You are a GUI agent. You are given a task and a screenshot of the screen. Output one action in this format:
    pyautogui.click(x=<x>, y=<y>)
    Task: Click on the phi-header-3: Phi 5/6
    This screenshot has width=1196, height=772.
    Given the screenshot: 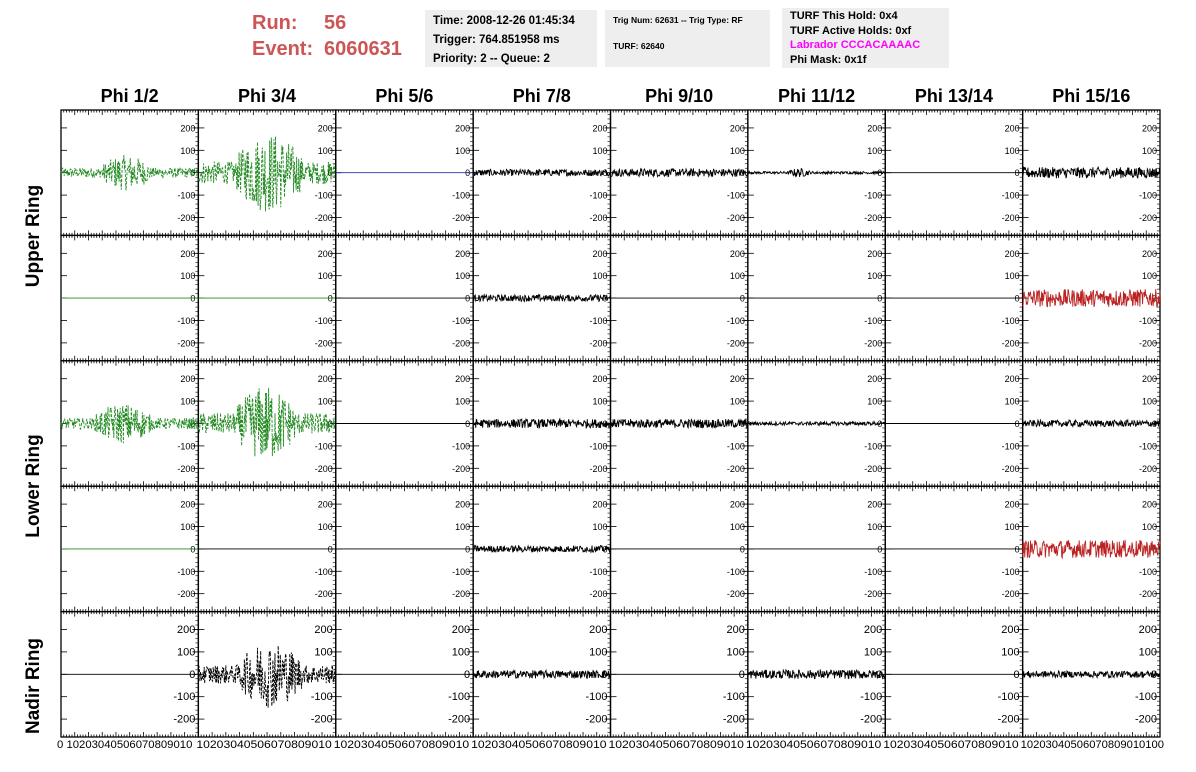 What is the action you would take?
    pyautogui.click(x=404, y=96)
    